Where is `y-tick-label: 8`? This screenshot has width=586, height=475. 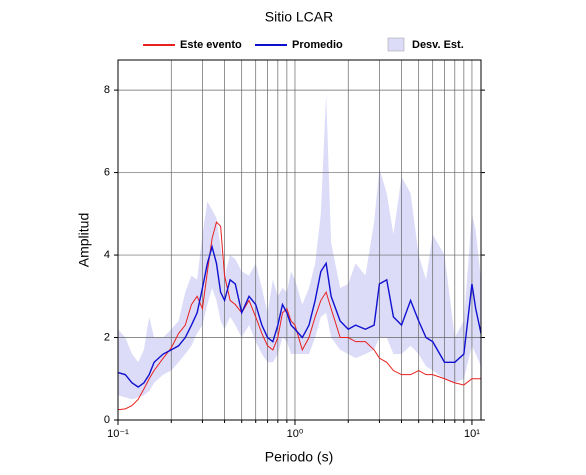 y-tick-label: 8 is located at coordinates (107, 90).